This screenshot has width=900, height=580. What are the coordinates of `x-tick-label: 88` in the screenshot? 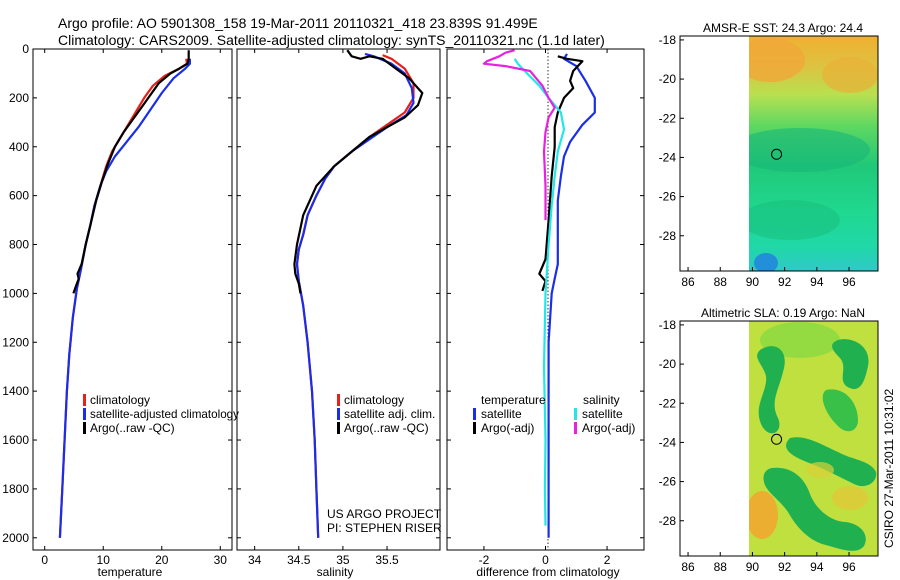 It's located at (721, 567).